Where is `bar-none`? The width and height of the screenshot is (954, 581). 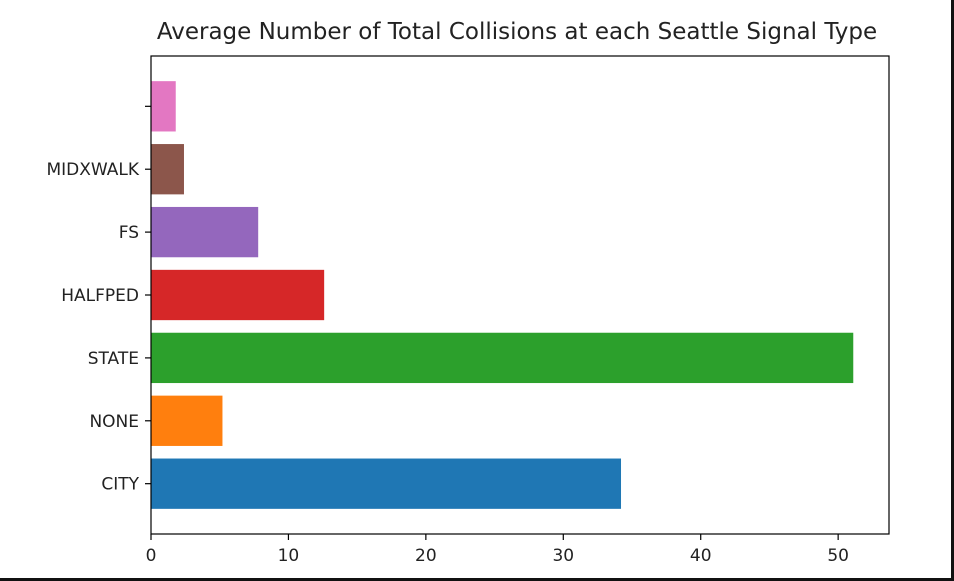
bar-none is located at coordinates (187, 420).